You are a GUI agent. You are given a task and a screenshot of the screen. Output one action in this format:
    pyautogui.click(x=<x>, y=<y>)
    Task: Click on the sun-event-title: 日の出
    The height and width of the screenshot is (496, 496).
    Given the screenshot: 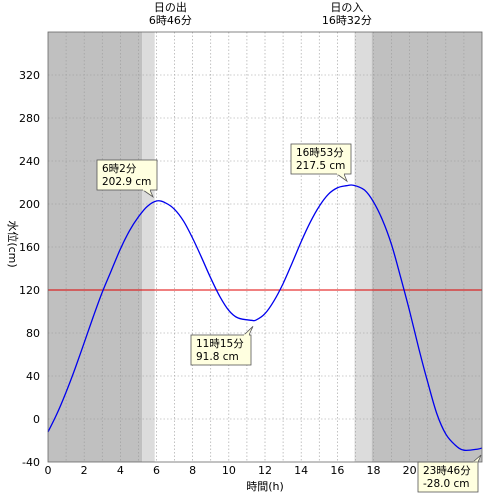 What is the action you would take?
    pyautogui.click(x=170, y=7)
    